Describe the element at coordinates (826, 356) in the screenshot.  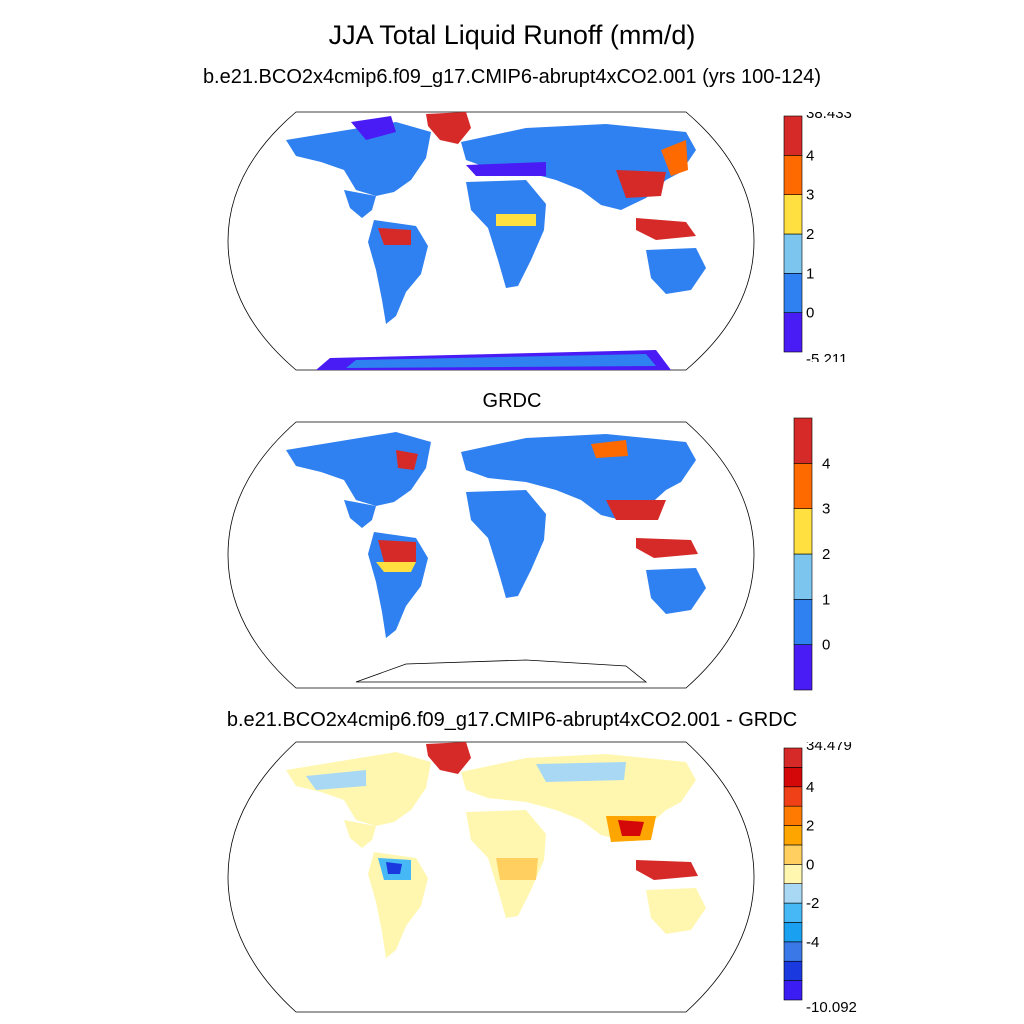
I see `colorbar-label: -5.211` at that location.